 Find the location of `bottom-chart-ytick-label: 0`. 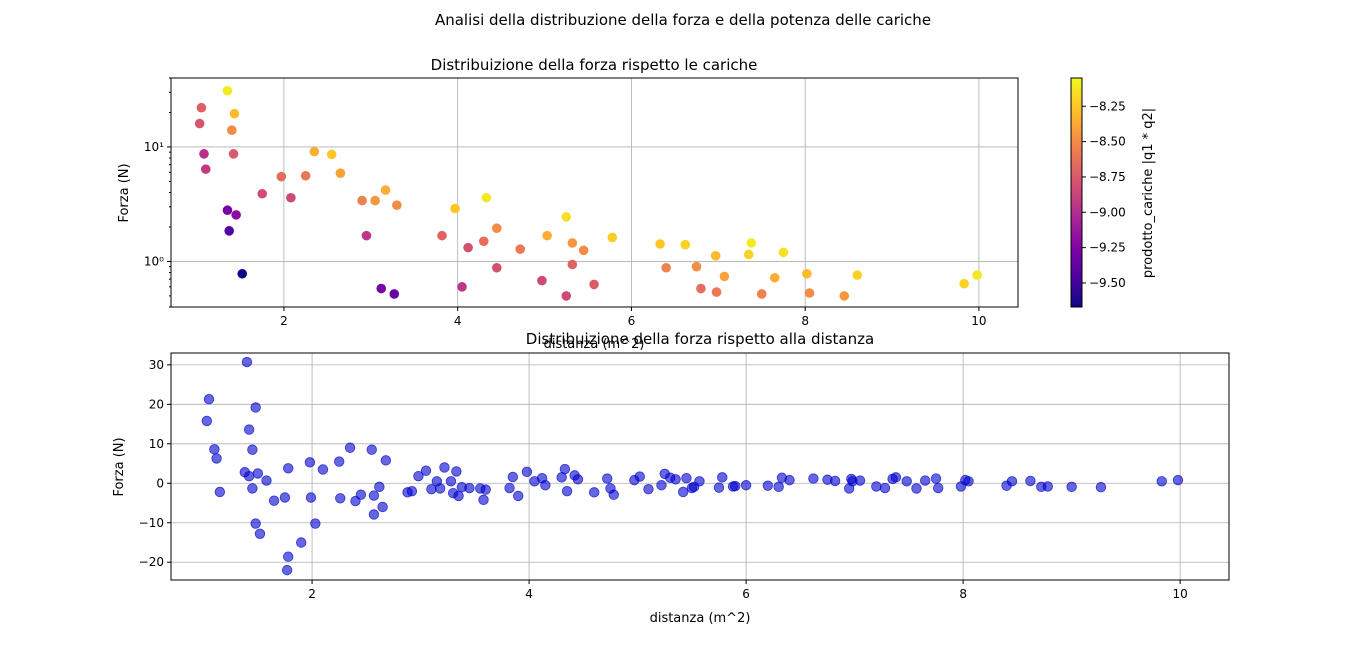

bottom-chart-ytick-label: 0 is located at coordinates (160, 483).